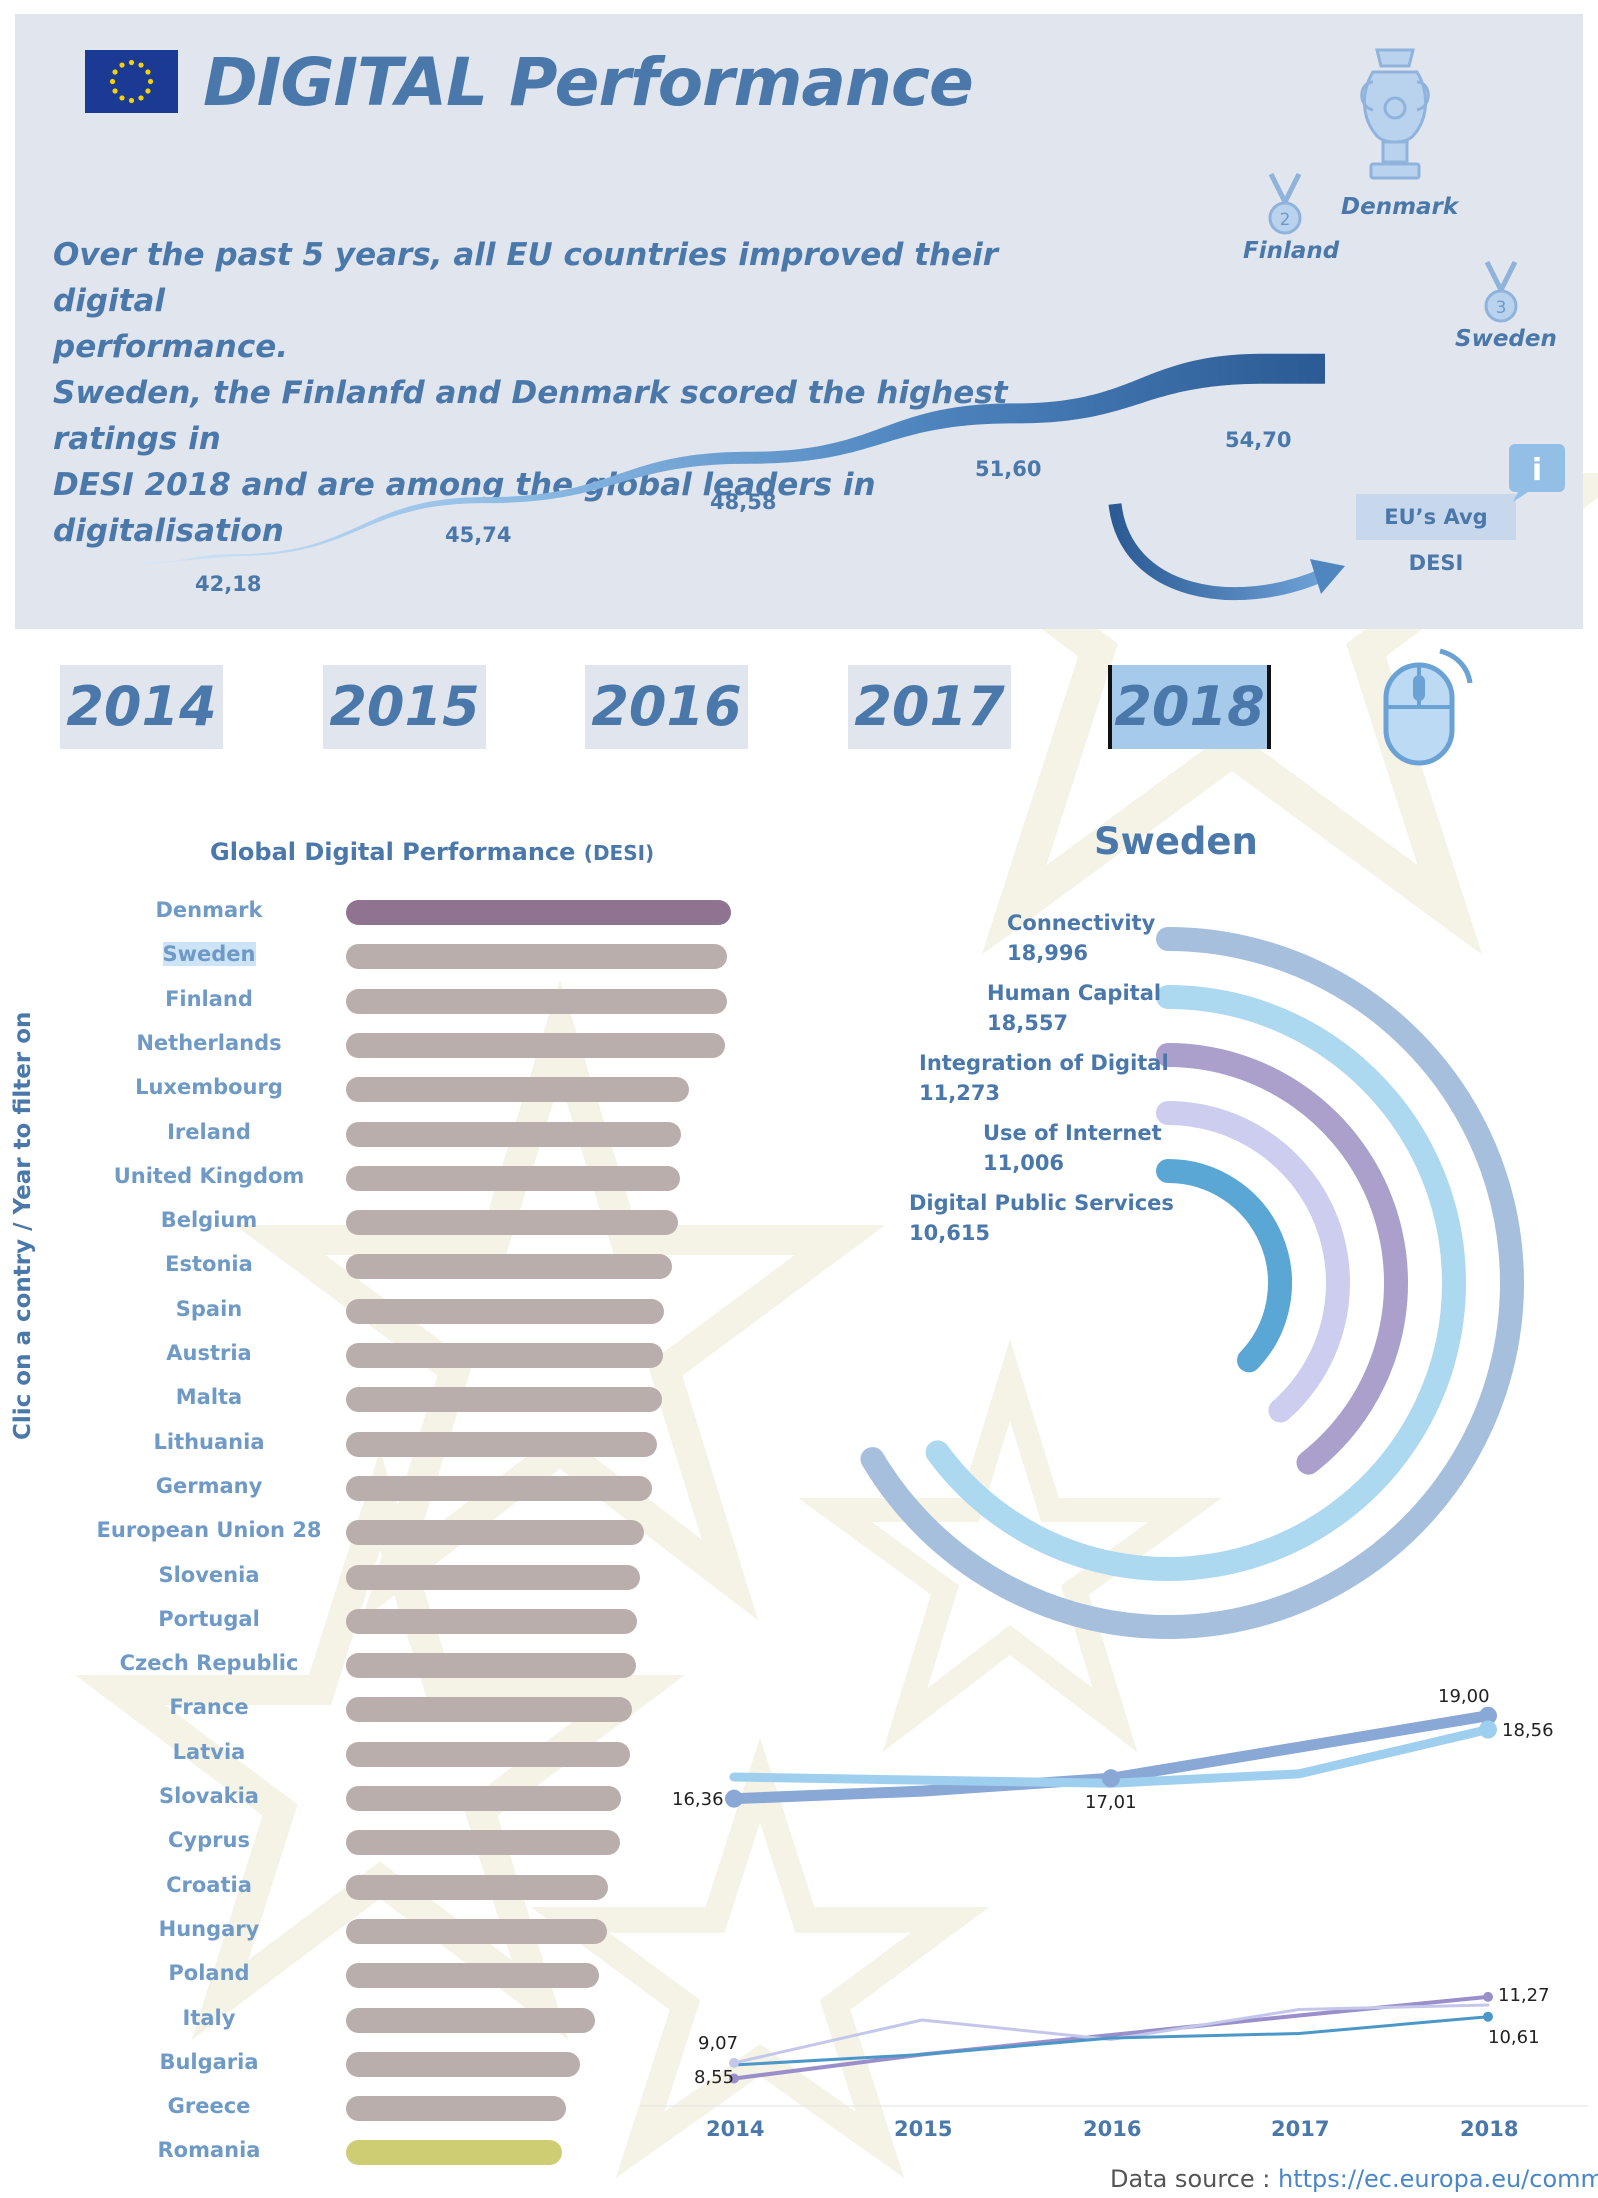  I want to click on country-label: European Union 28, so click(209, 1530).